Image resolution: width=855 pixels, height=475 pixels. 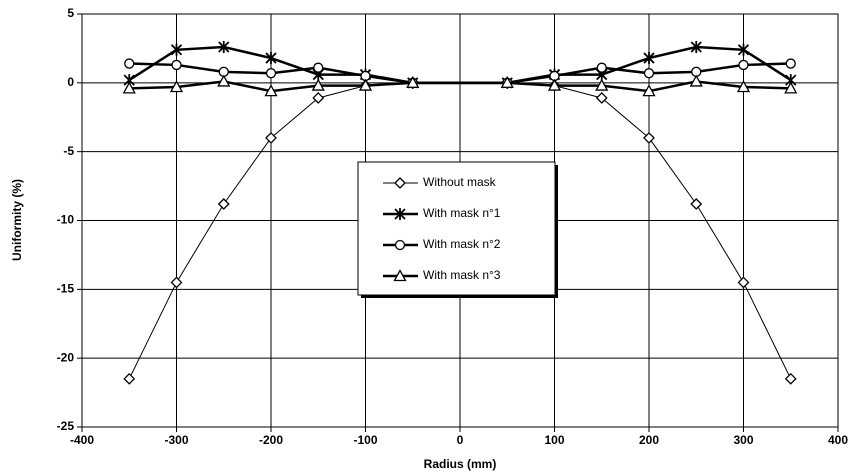 I want to click on x-tick-label: -300, so click(x=176, y=440).